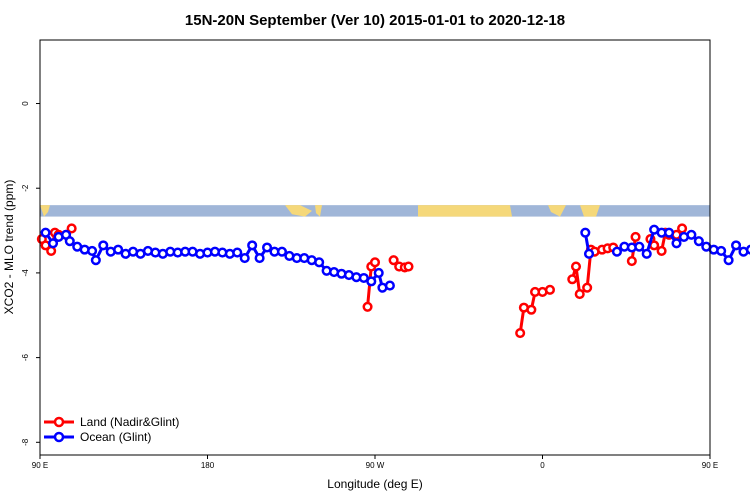 The image size is (750, 500). I want to click on map-band, so click(375, 211).